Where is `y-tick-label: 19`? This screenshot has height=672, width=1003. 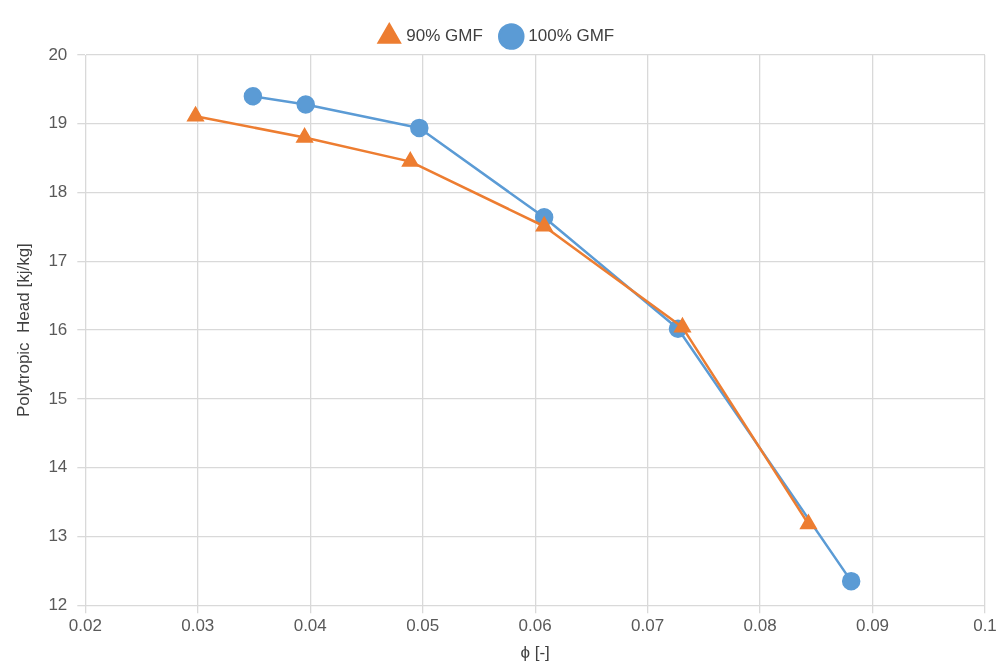 y-tick-label: 19 is located at coordinates (58, 123).